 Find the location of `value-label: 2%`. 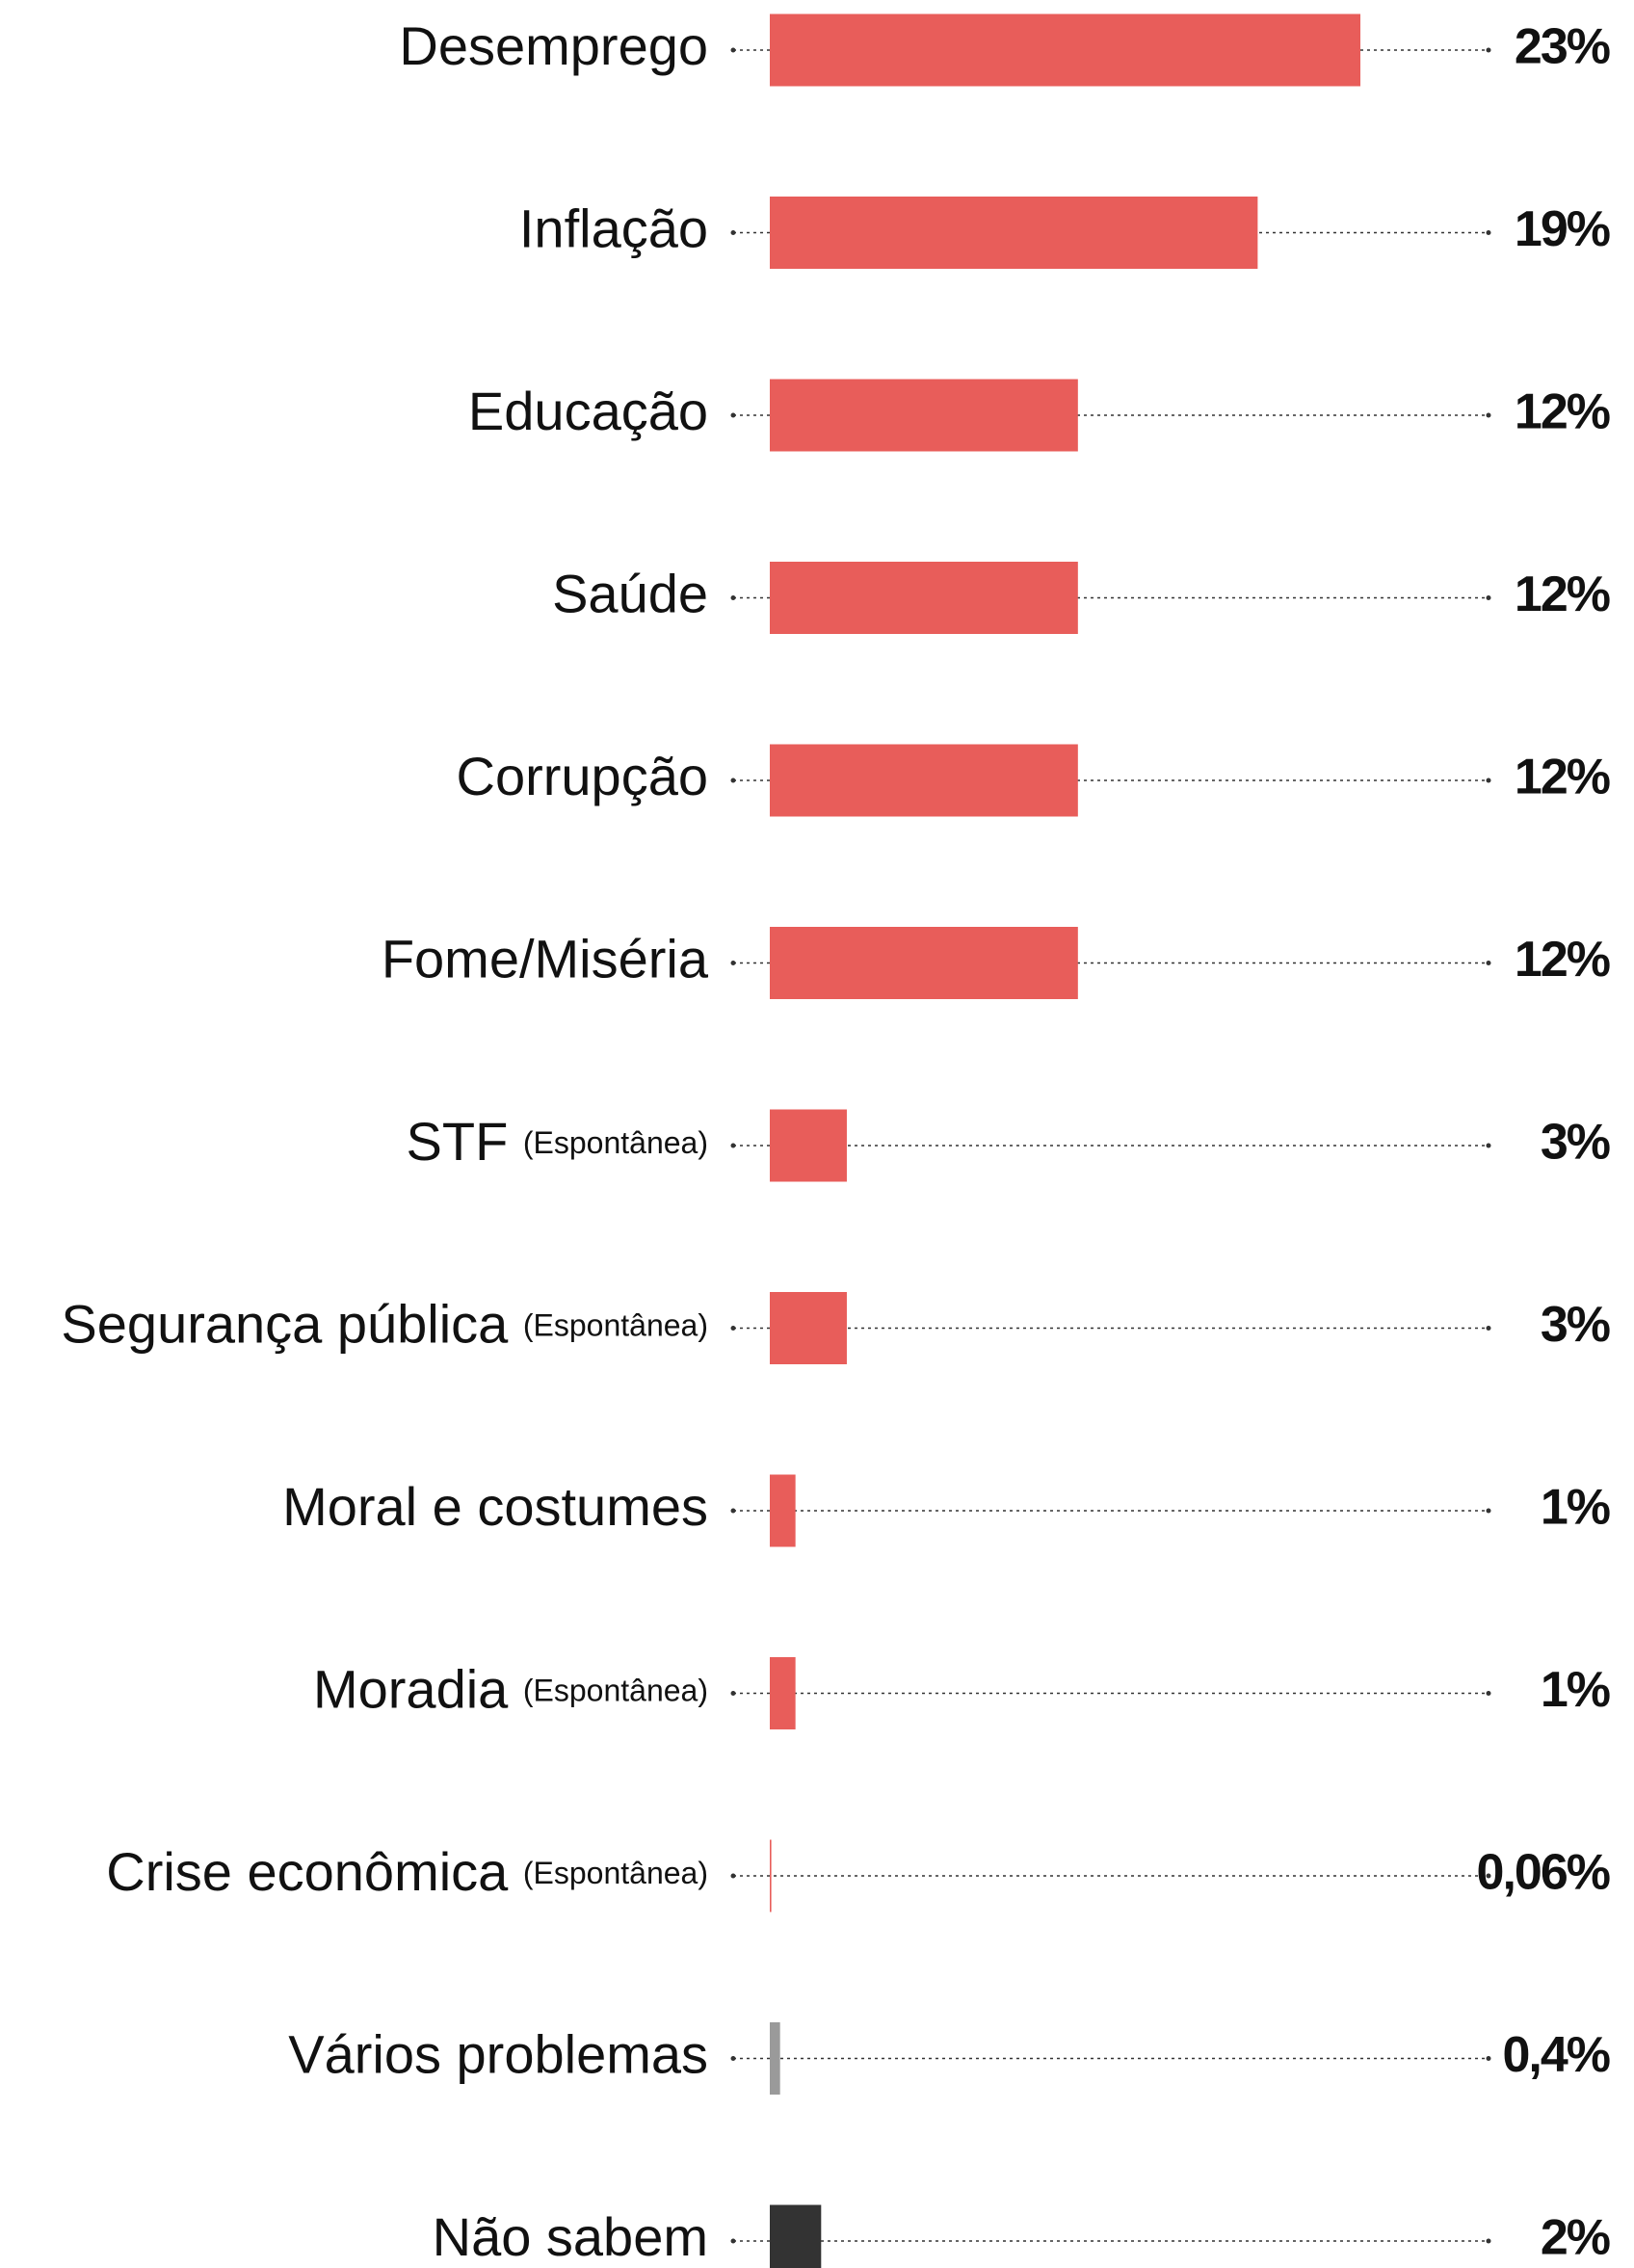

value-label: 2% is located at coordinates (1575, 2238).